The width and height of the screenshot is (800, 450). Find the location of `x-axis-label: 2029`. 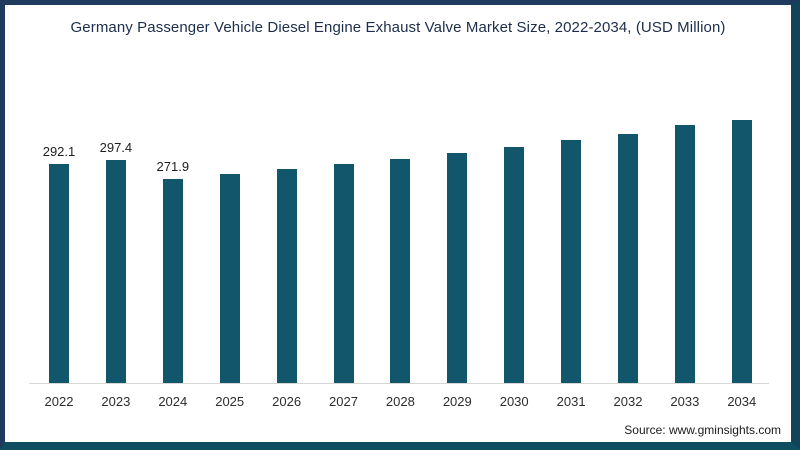

x-axis-label: 2029 is located at coordinates (457, 401).